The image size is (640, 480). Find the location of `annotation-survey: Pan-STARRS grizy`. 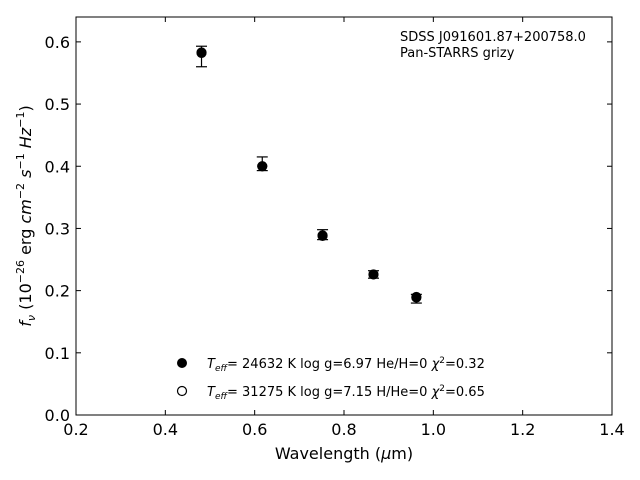

annotation-survey: Pan-STARRS grizy is located at coordinates (457, 53).